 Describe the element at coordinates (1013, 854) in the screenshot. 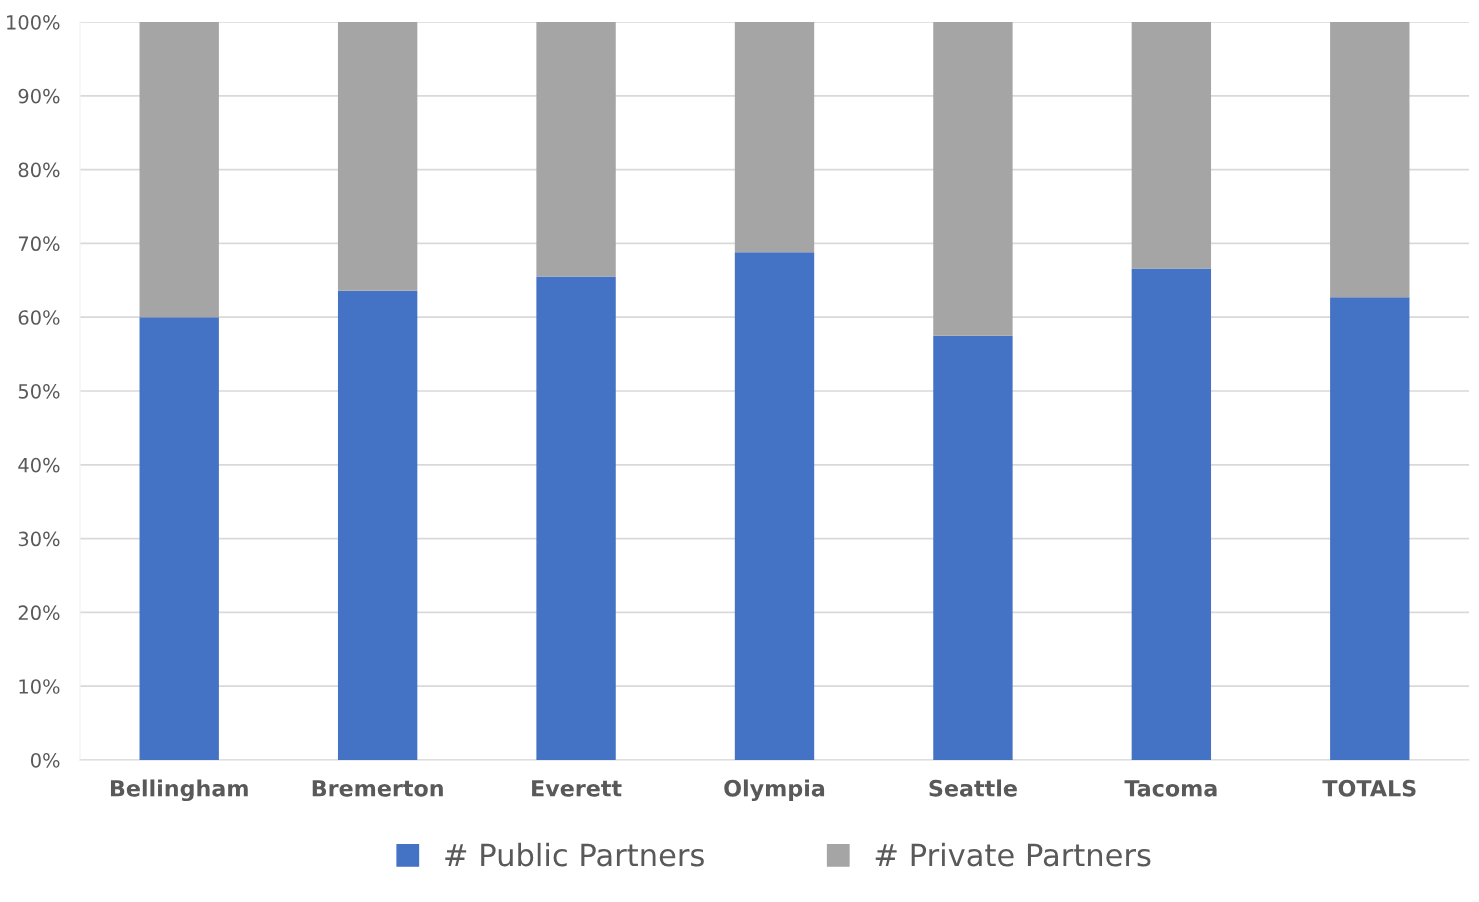

I see `legend-label: # Private Partners` at that location.